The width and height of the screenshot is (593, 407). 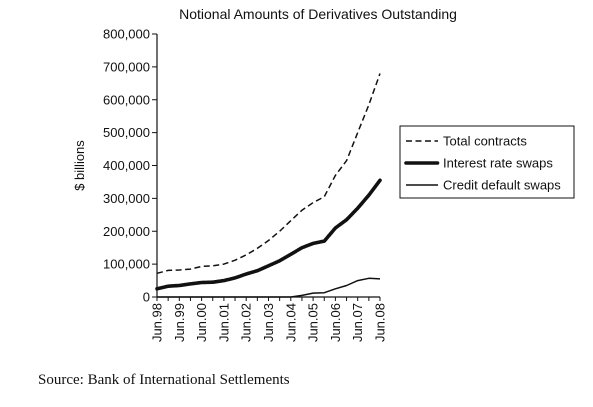 What do you see at coordinates (157, 322) in the screenshot?
I see `x-tick-label: Jun.98` at bounding box center [157, 322].